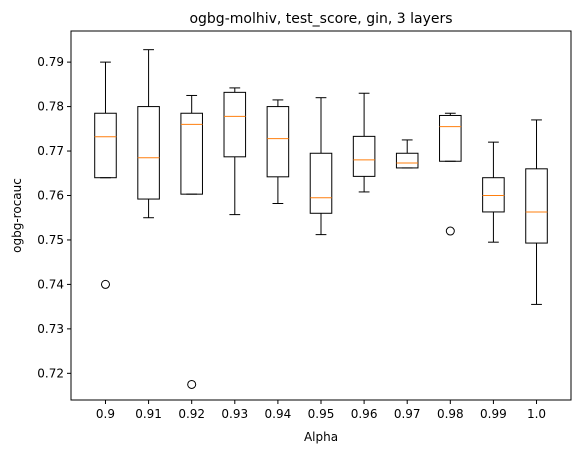 This screenshot has height=455, width=576. I want to click on y-tick-label: 0.75, so click(50, 240).